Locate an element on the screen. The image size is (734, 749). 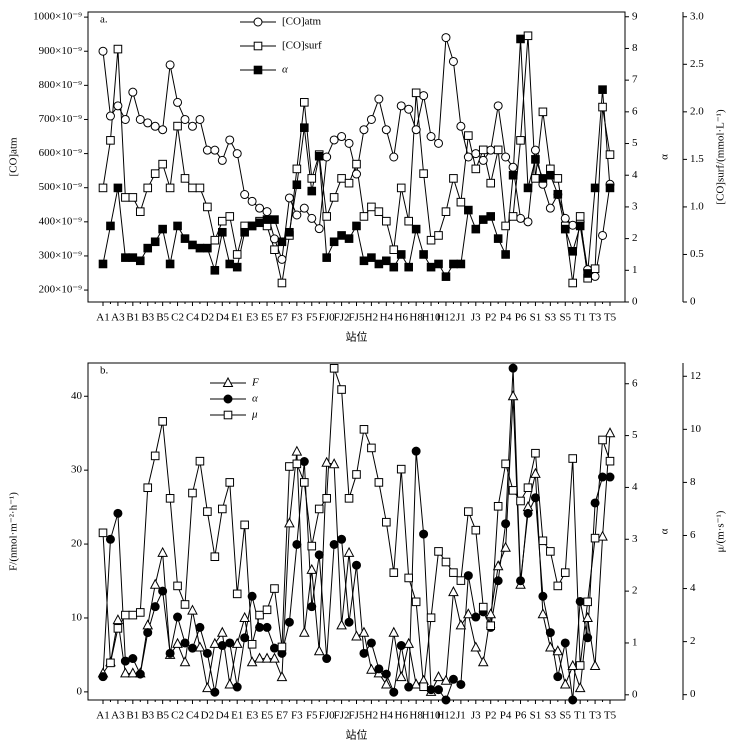
y3-tick-label: 1.0 is located at coordinates (697, 206).